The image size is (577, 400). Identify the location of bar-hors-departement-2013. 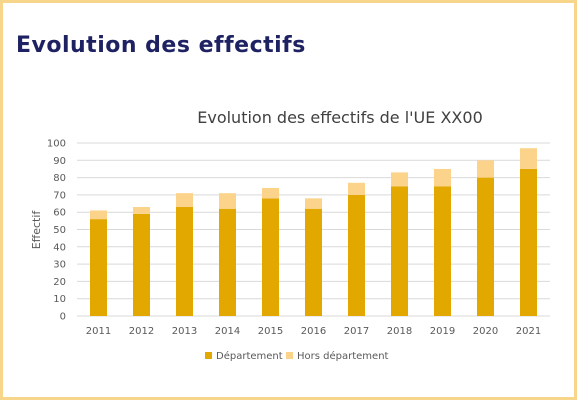
(184, 200).